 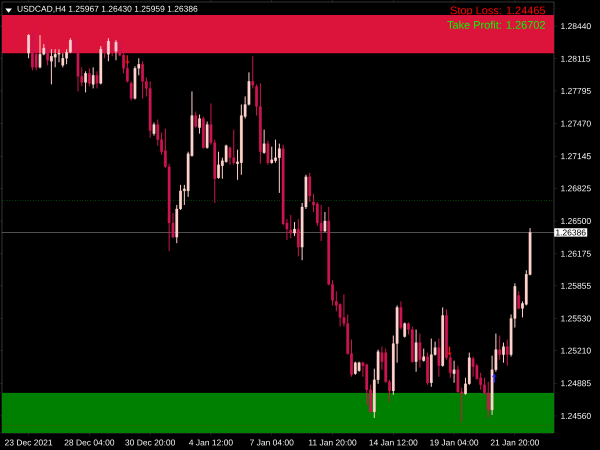 What do you see at coordinates (576, 351) in the screenshot?
I see `y-tick-label: 1.25210` at bounding box center [576, 351].